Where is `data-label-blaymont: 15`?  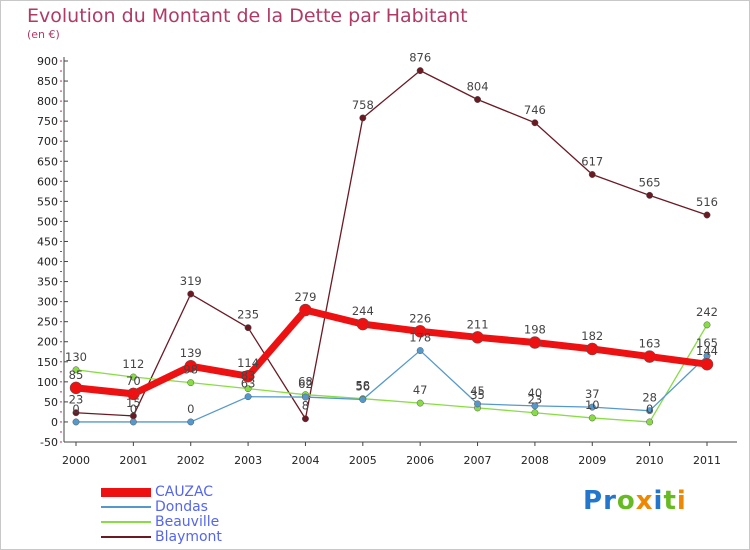
data-label-blaymont: 15 is located at coordinates (133, 403).